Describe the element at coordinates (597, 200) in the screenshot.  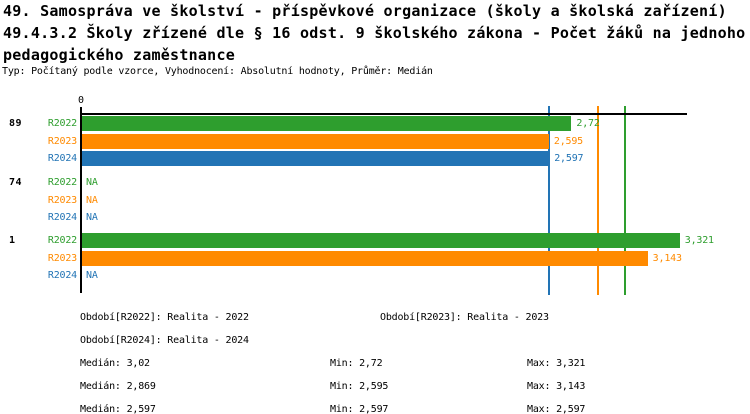
I see `median-line-r2023` at that location.